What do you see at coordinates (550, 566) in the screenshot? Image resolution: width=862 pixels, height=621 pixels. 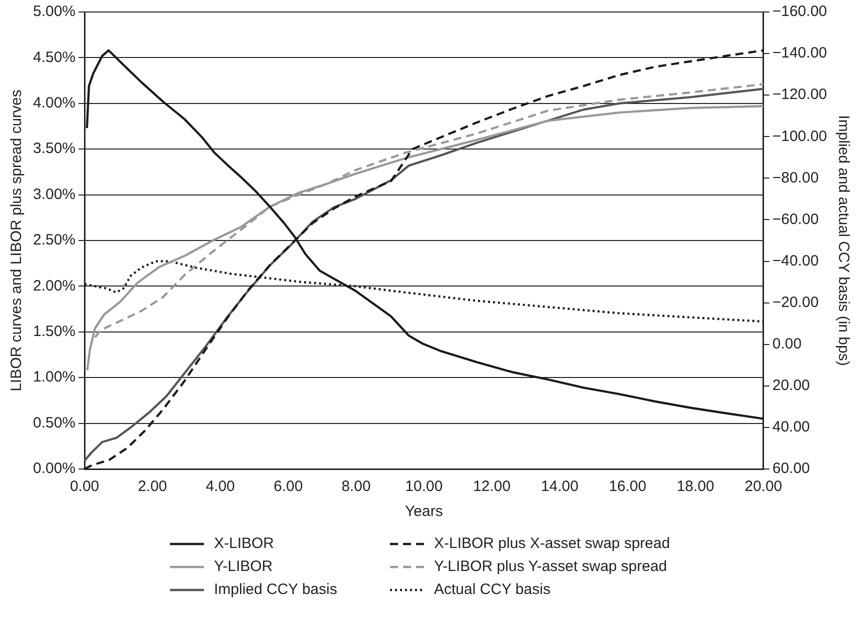 I see `legend-label: Y-LIBOR plus Y-asset swap spread` at bounding box center [550, 566].